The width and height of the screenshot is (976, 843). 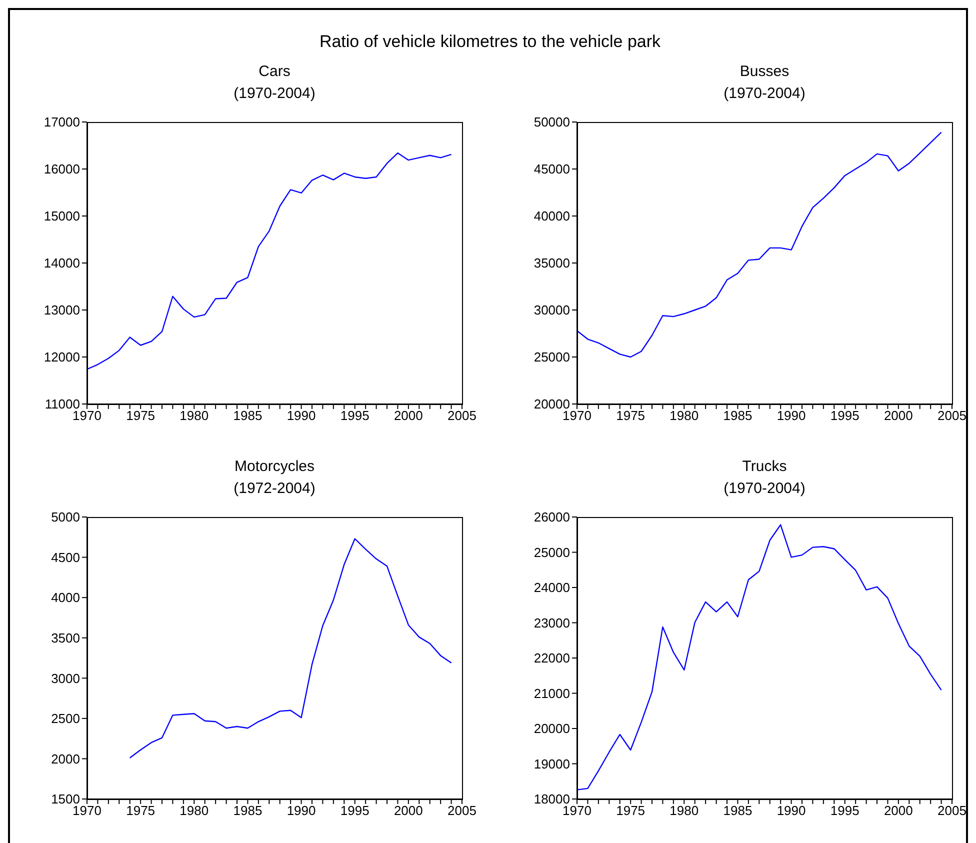 What do you see at coordinates (490, 42) in the screenshot?
I see `text: Ratio of vehicle kilometres to the vehicle park` at bounding box center [490, 42].